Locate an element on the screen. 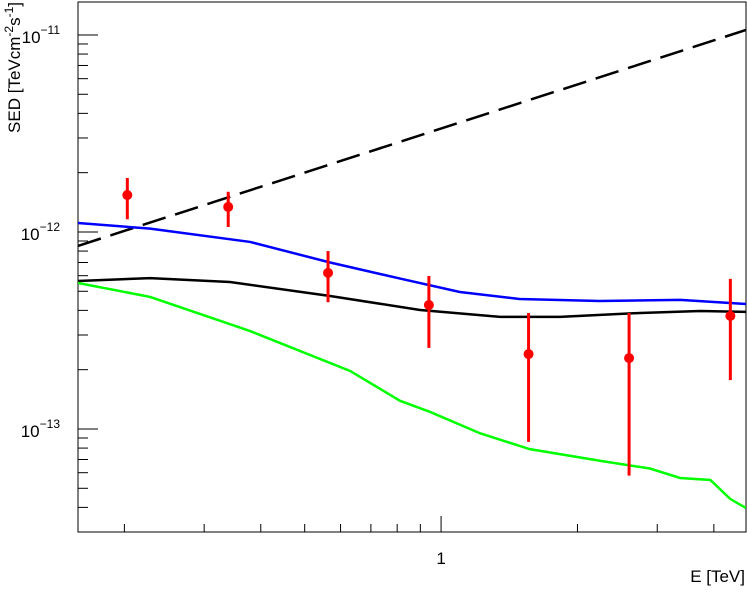  y-tick-exponent: −11 is located at coordinates (51, 30).